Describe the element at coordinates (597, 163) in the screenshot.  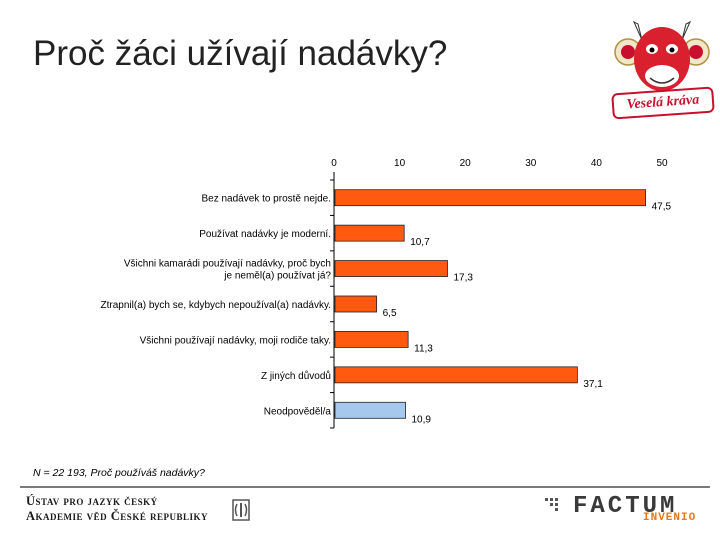
I see `x-tick-label: 40` at that location.